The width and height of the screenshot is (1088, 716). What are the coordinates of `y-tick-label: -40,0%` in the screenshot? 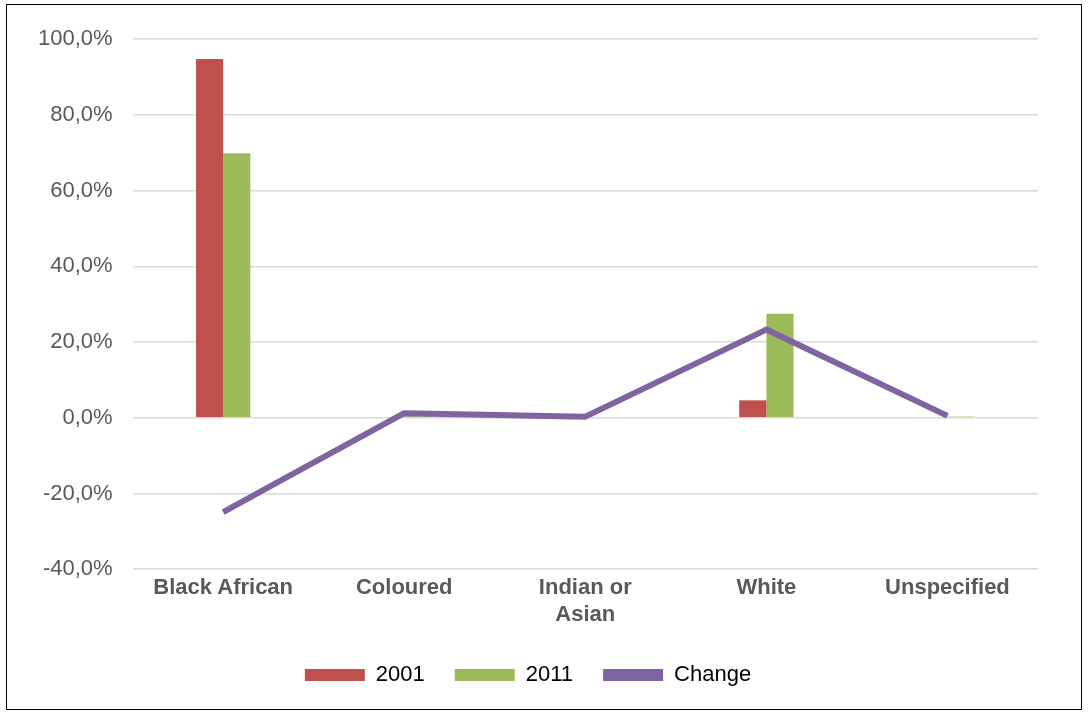 It's located at (77, 568).